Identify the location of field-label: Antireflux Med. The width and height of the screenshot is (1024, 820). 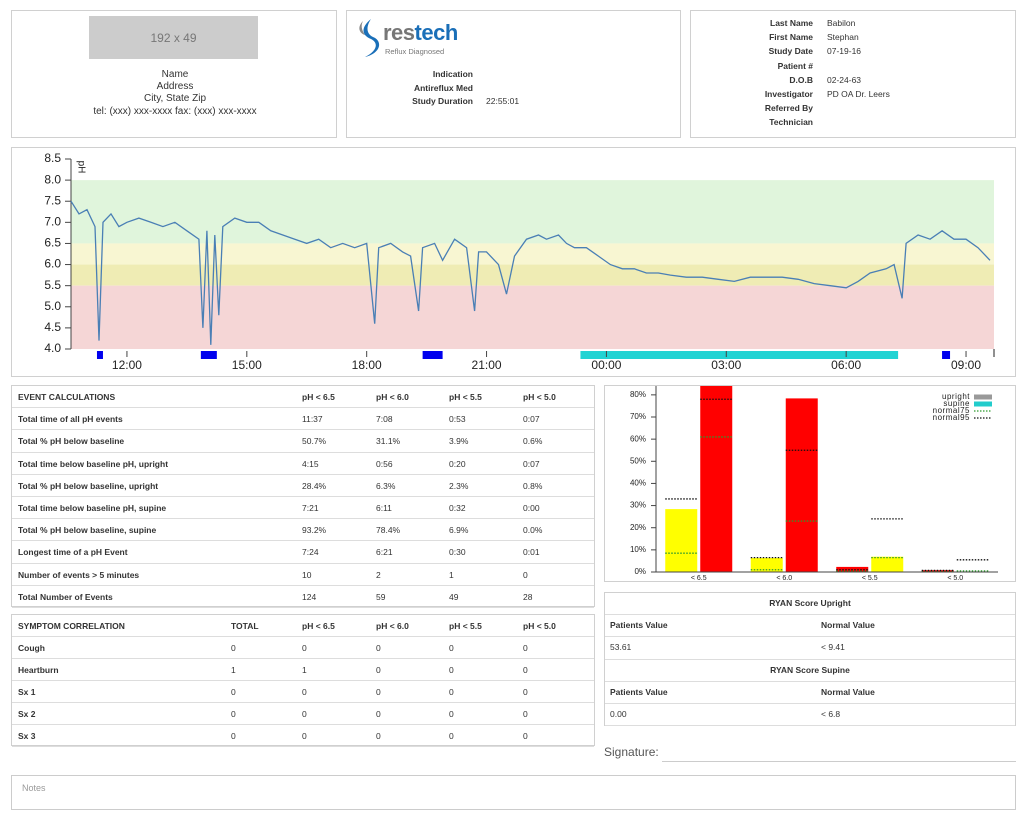
(443, 87).